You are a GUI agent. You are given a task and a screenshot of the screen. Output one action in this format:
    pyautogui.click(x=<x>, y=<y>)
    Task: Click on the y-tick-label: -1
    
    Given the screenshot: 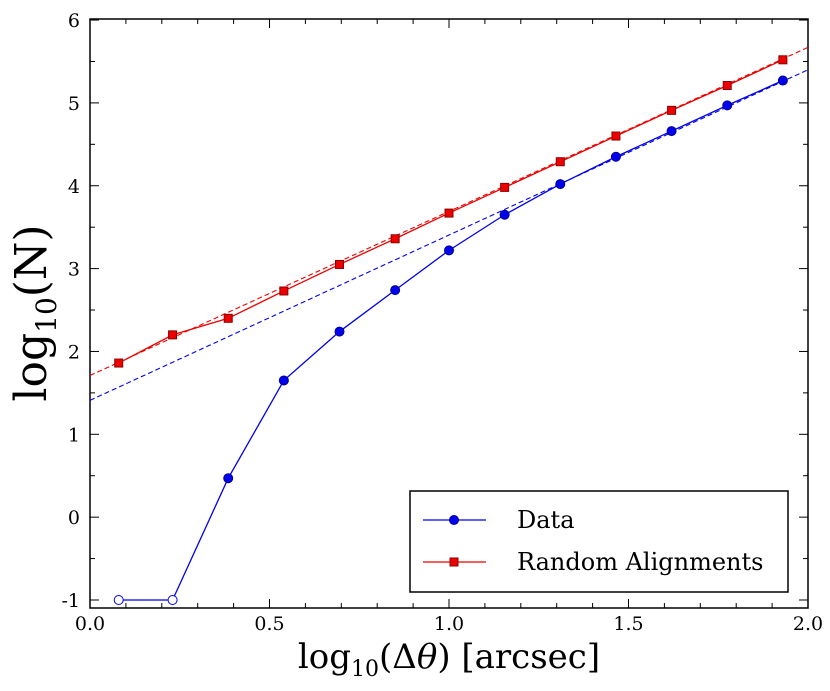 What is the action you would take?
    pyautogui.click(x=70, y=601)
    